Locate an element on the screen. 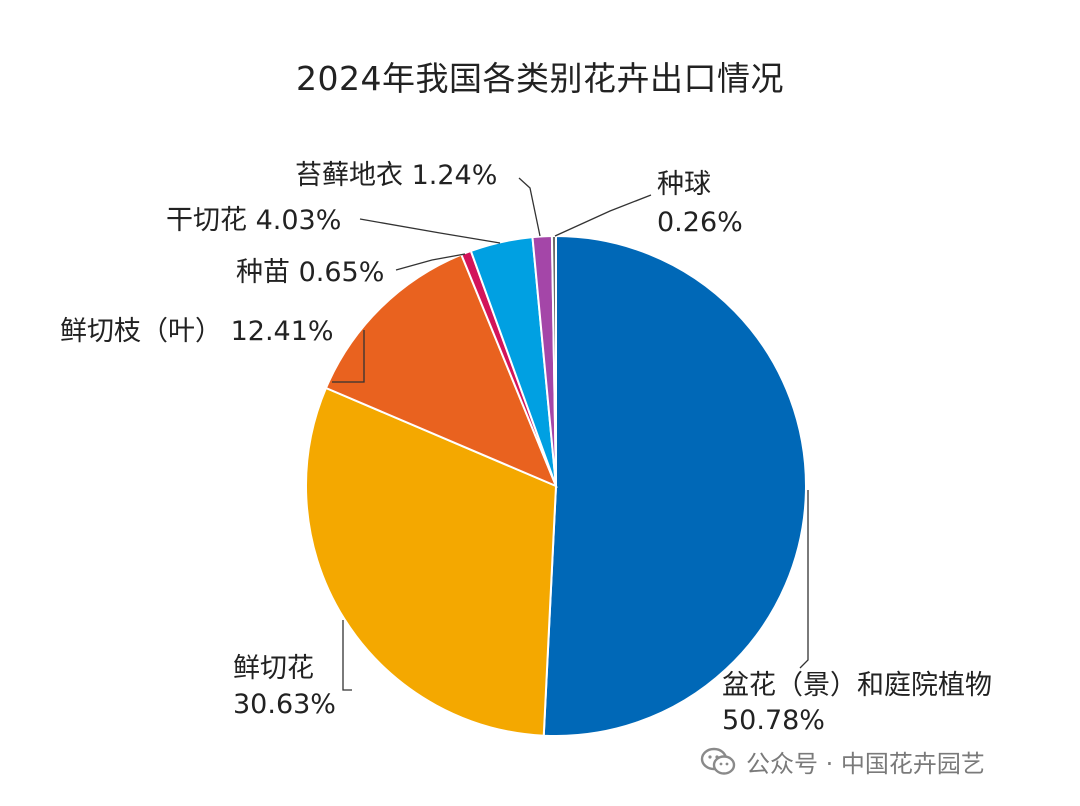  leader-line-bulbs is located at coordinates (603, 215).